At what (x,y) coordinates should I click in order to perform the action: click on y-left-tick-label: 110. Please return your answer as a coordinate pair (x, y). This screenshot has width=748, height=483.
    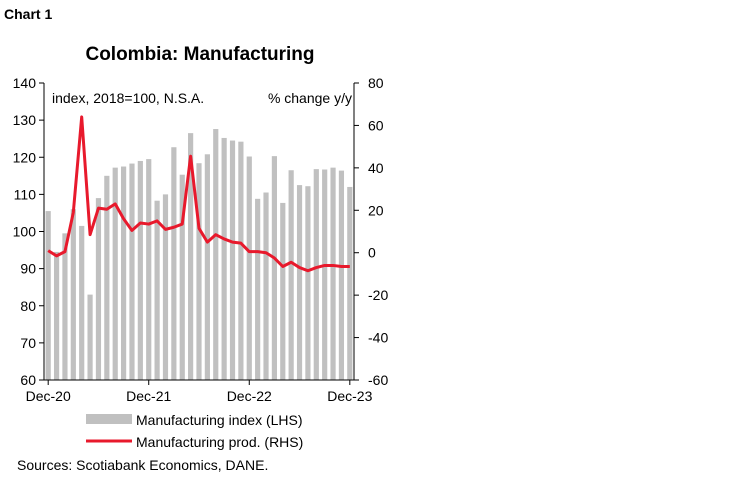
    Looking at the image, I should click on (25, 194).